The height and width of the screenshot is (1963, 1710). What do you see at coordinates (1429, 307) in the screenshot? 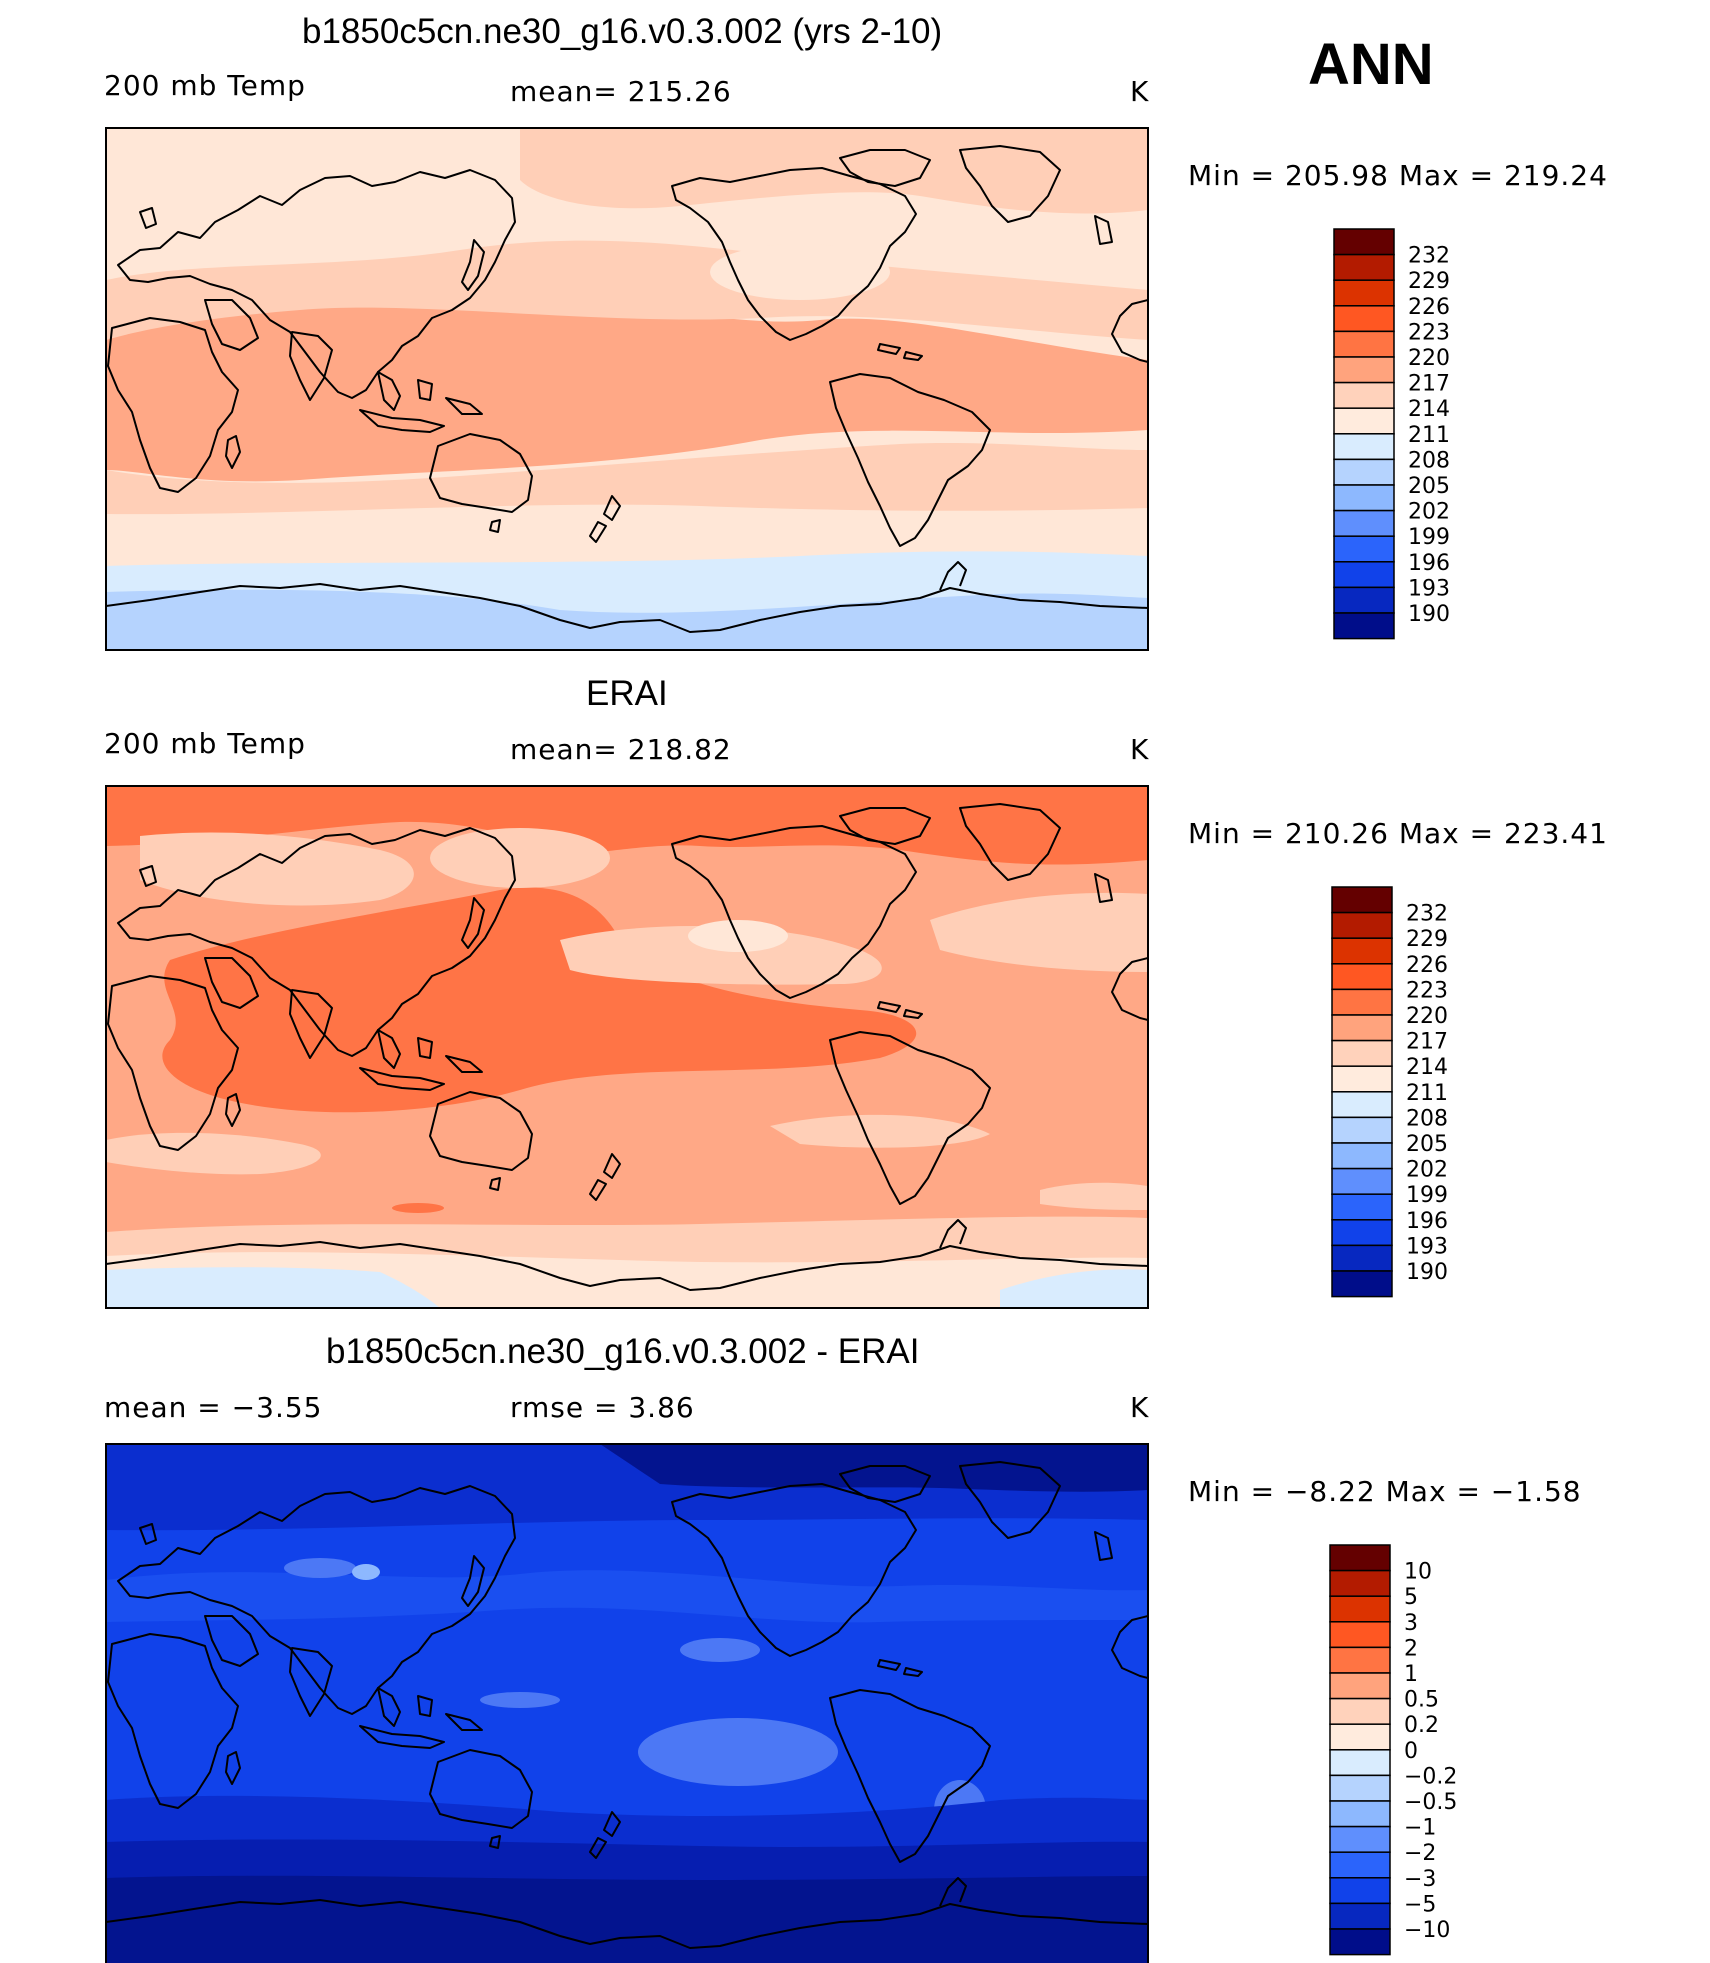
I see `panel1-colorbar-label: 226` at bounding box center [1429, 307].